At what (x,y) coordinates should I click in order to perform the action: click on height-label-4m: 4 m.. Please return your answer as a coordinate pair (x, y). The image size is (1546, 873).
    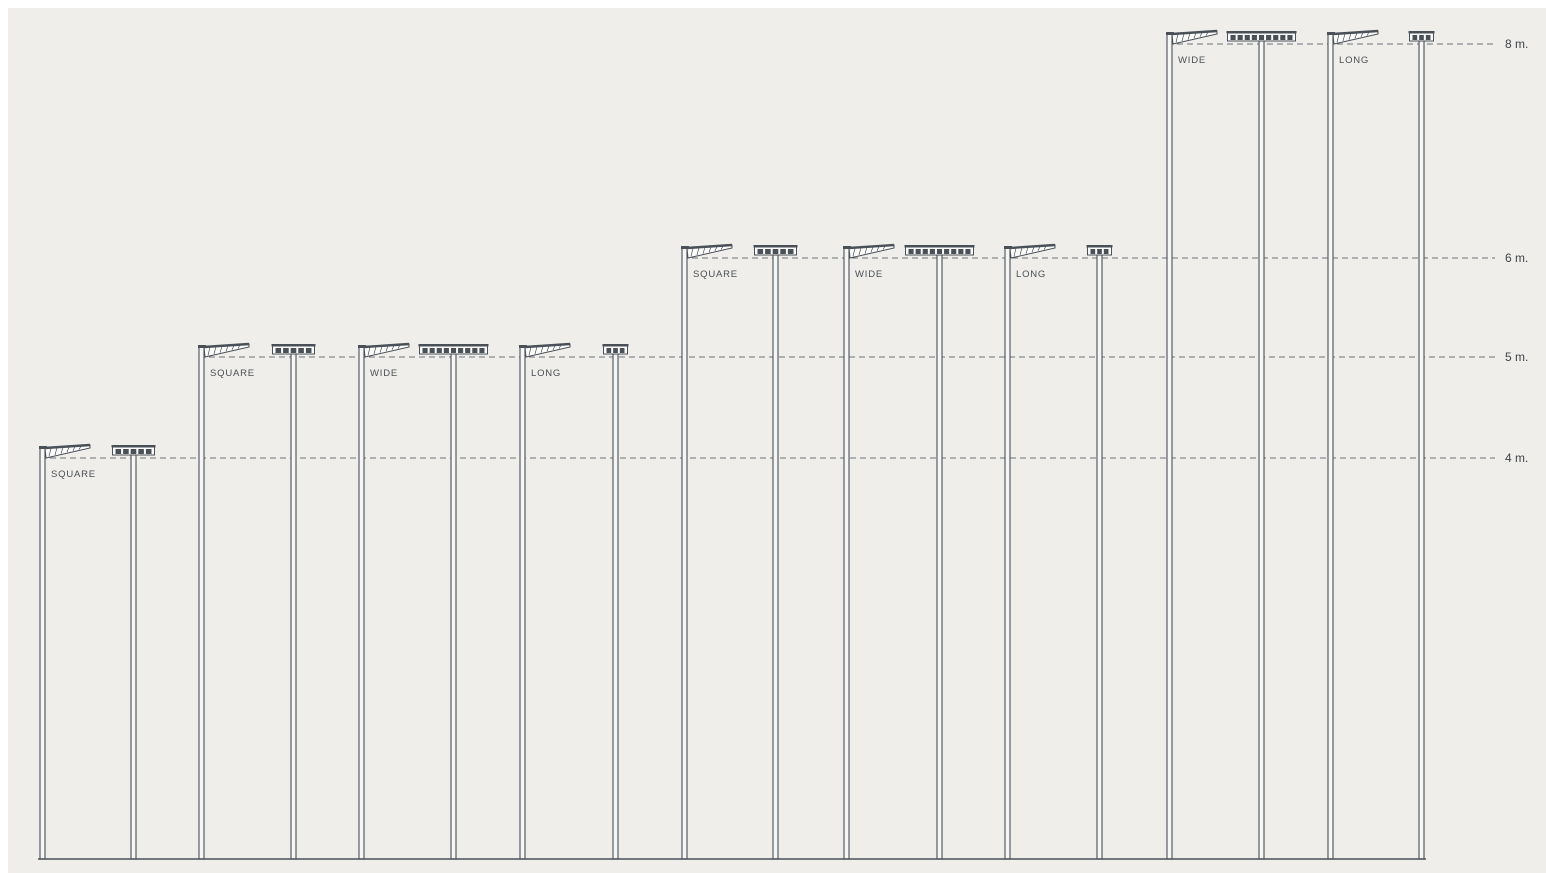
    Looking at the image, I should click on (1516, 458).